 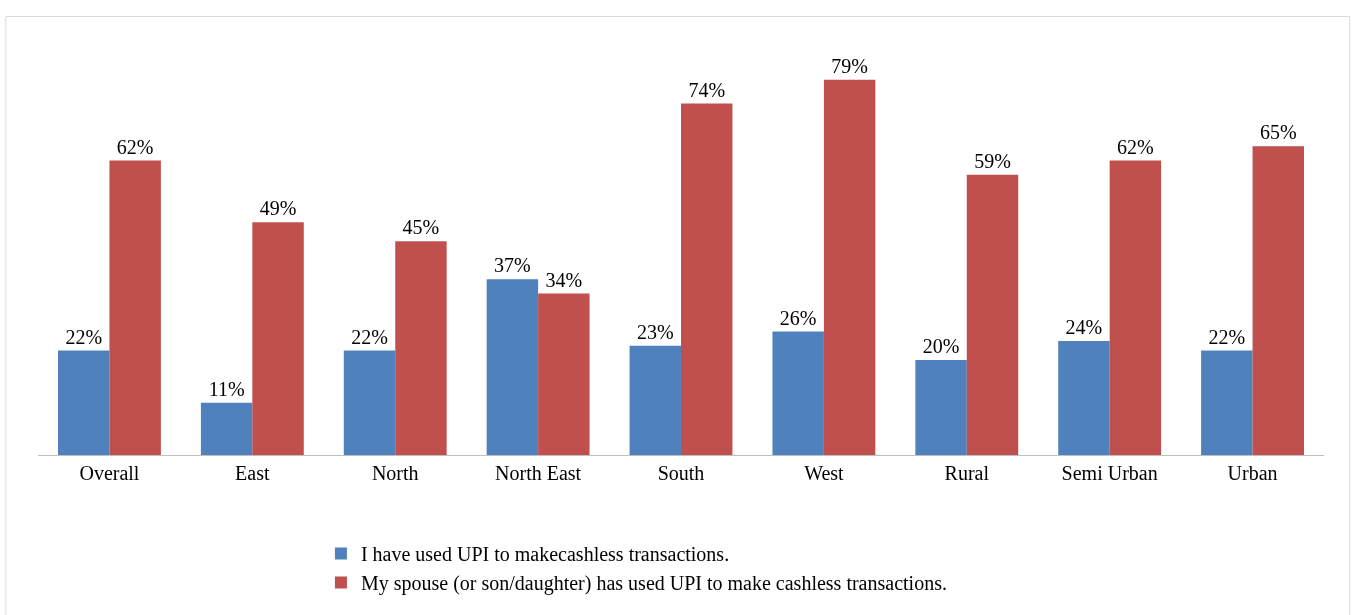 What do you see at coordinates (681, 473) in the screenshot?
I see `x-tick-label: South` at bounding box center [681, 473].